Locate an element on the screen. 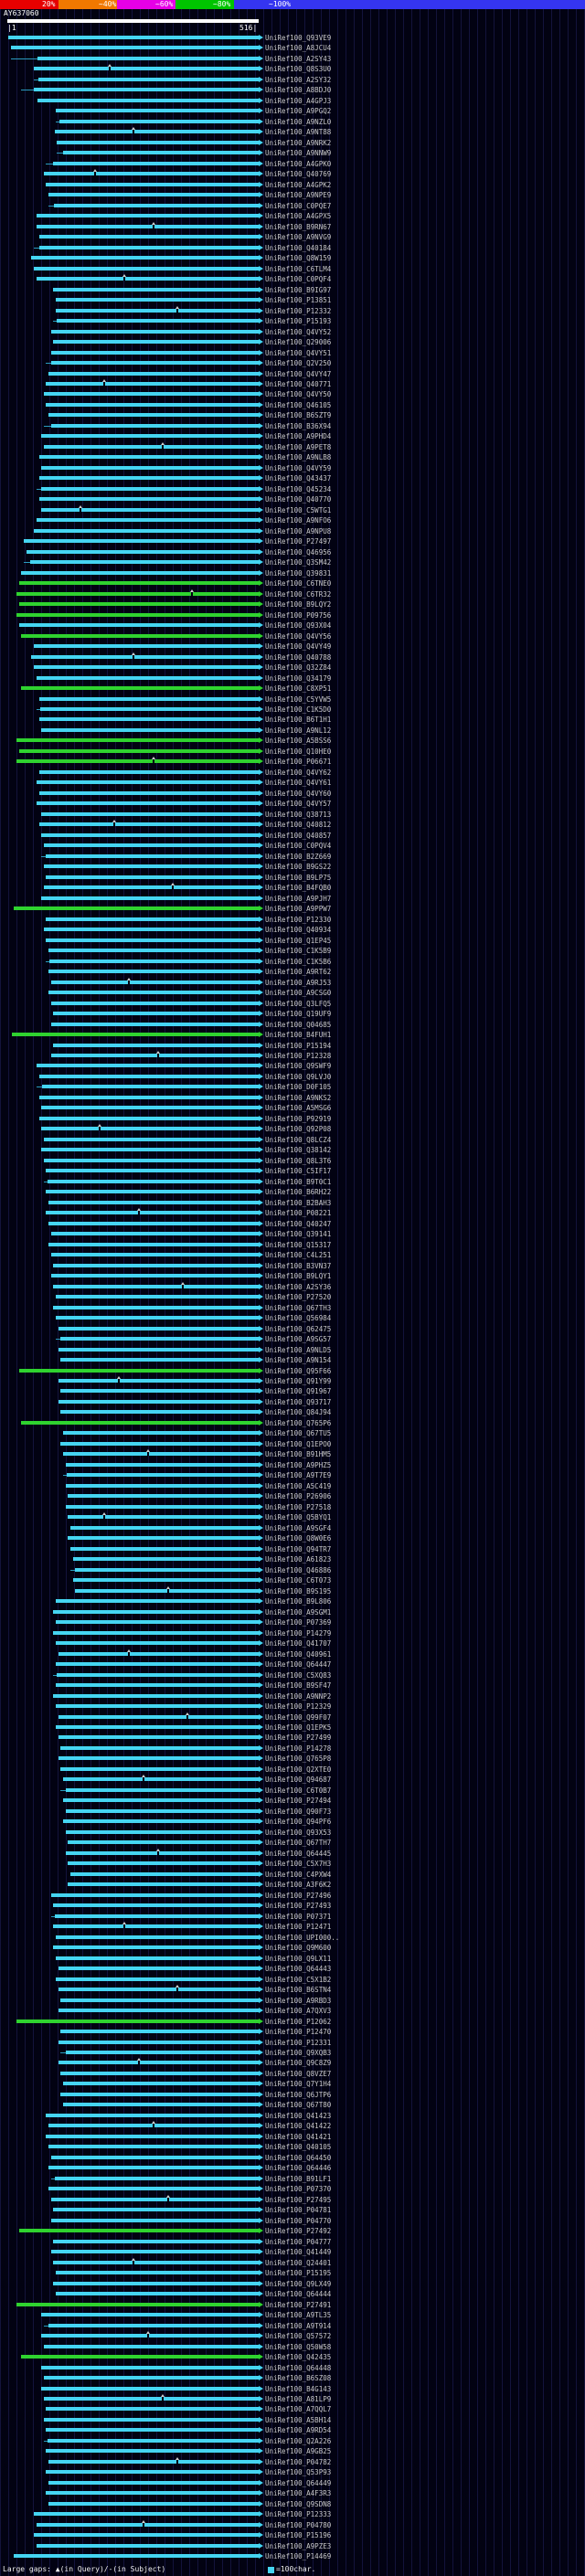 The width and height of the screenshot is (585, 2576). hit-label: UniRef100_P07371 is located at coordinates (299, 1916).